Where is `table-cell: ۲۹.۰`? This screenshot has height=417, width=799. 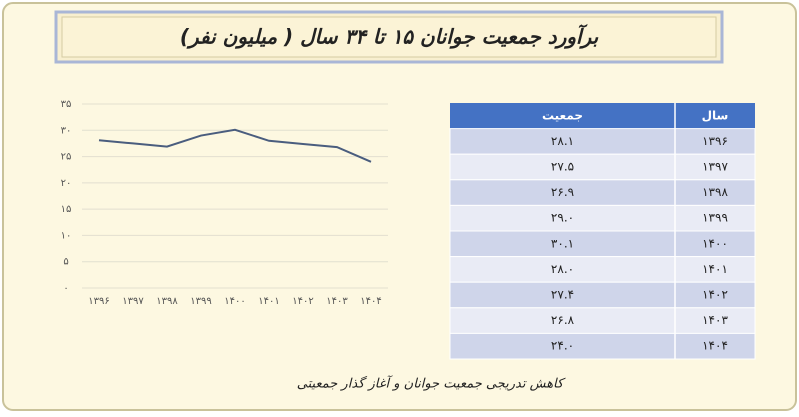 table-cell: ۲۹.۰ is located at coordinates (562, 218).